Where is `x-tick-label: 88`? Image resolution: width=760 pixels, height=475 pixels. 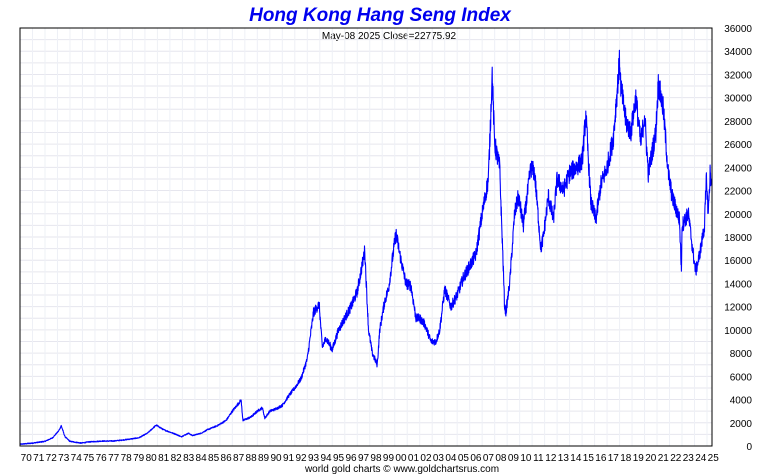 x-tick-label: 88 is located at coordinates (252, 458).